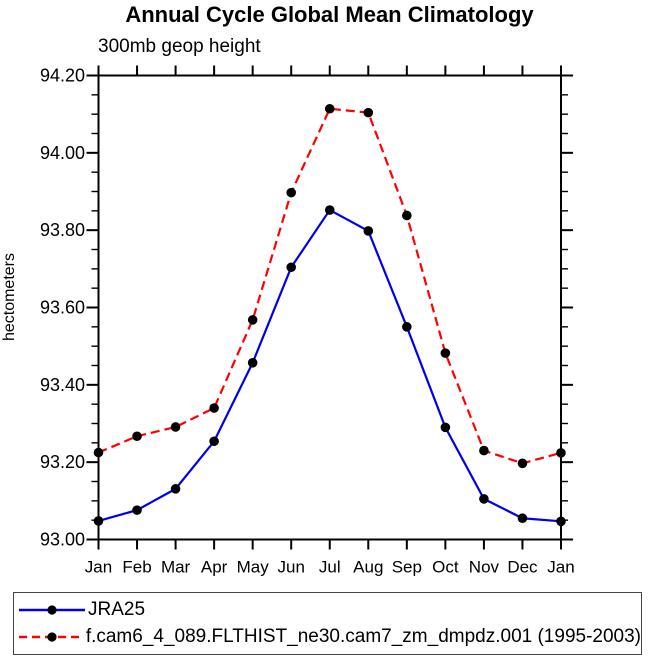 This screenshot has height=658, width=650. I want to click on legend-label: JRA25, so click(117, 609).